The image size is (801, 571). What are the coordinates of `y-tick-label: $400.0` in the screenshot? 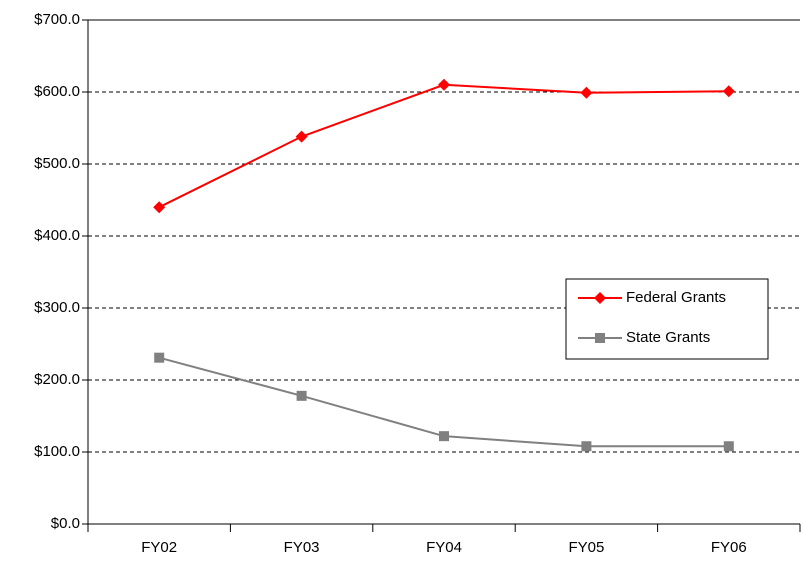 It's located at (57, 235).